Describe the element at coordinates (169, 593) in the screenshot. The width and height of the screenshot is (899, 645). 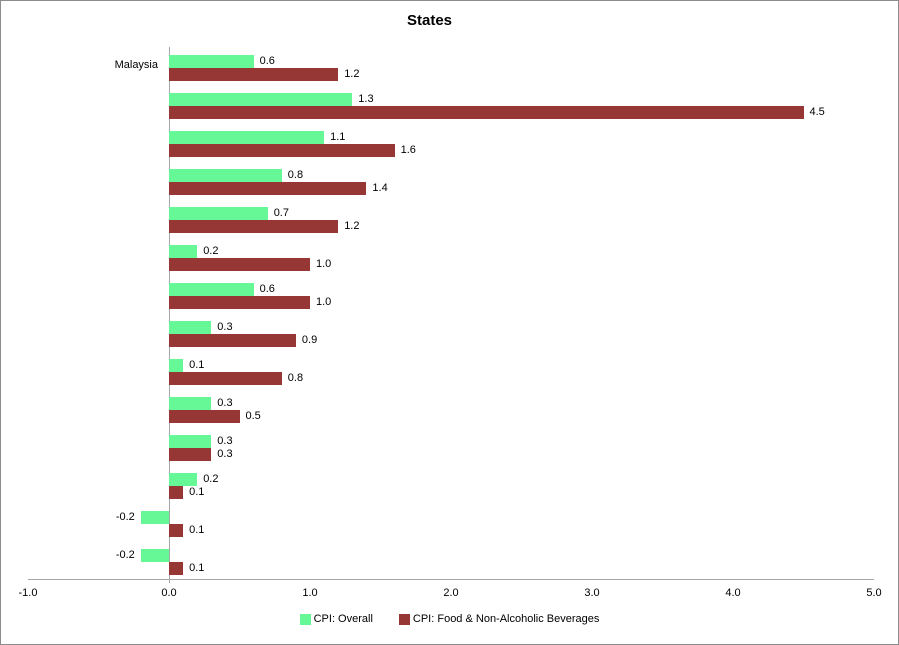
I see `x-tick-label: 0.0` at that location.